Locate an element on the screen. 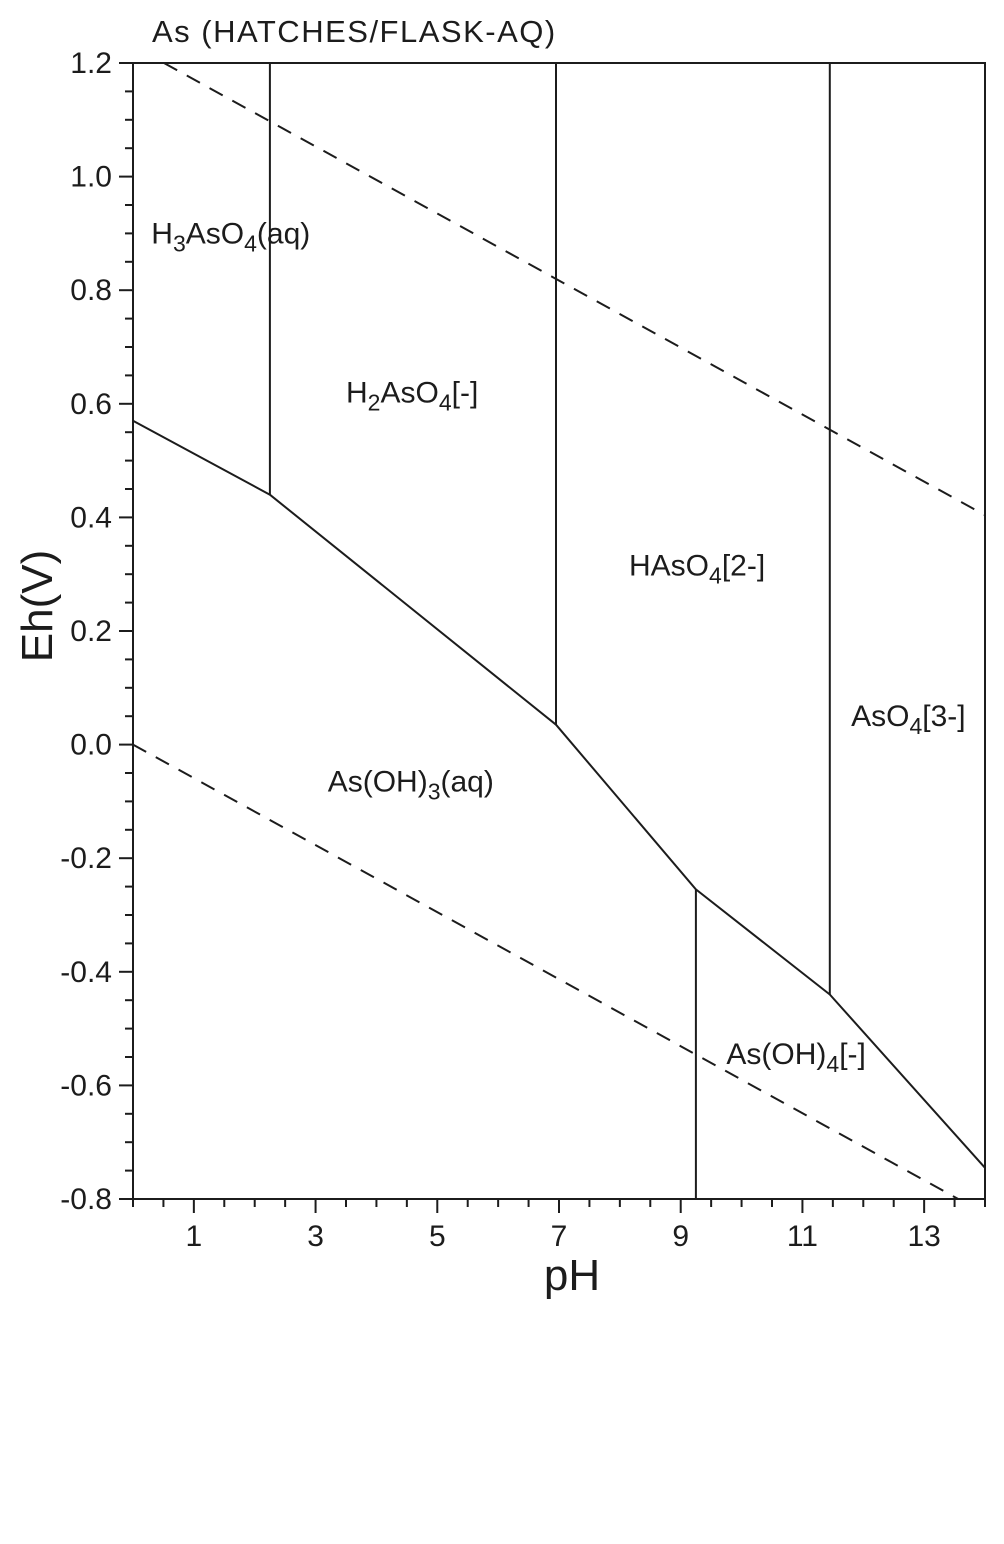 The height and width of the screenshot is (1544, 1004). y-tick-label: -0.2 is located at coordinates (86, 858).